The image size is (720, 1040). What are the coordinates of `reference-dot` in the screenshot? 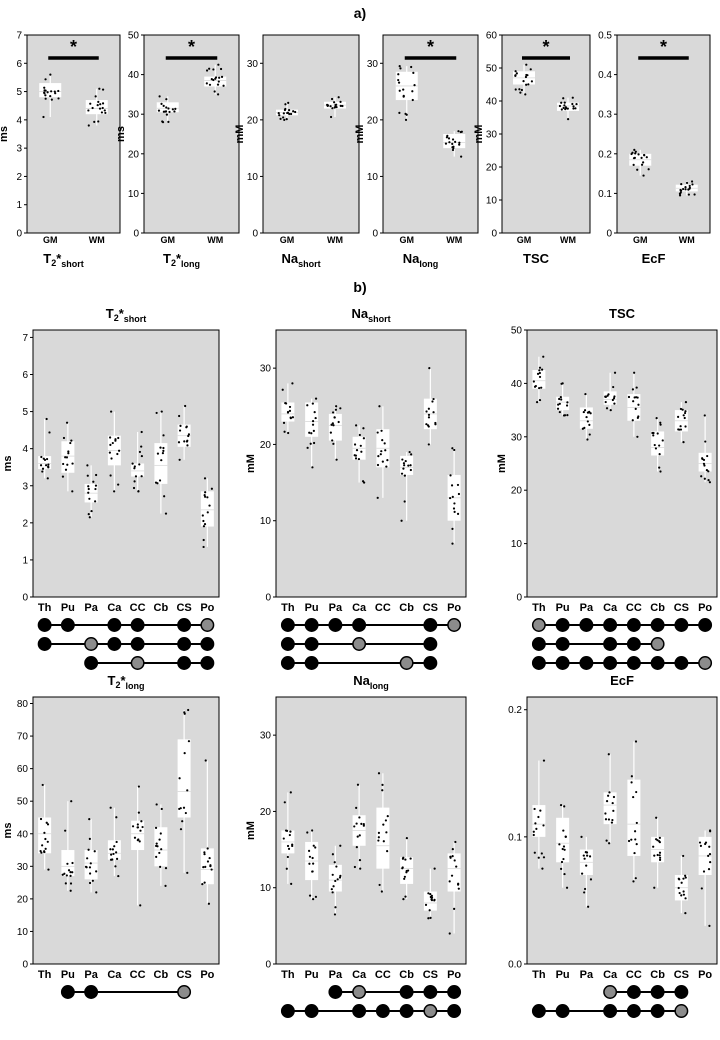 It's located at (657, 644).